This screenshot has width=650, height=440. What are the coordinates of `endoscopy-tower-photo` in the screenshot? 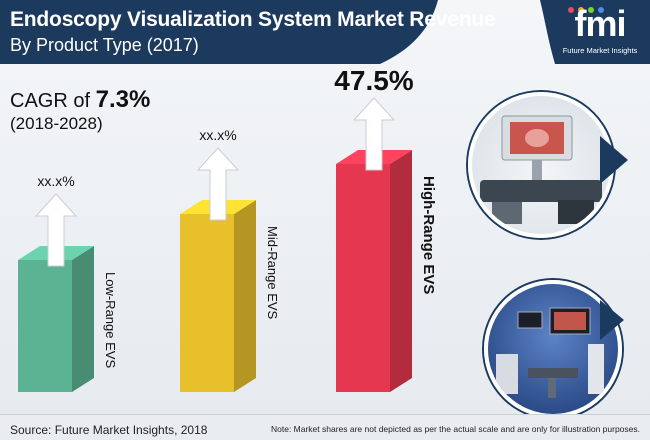 It's located at (541, 165).